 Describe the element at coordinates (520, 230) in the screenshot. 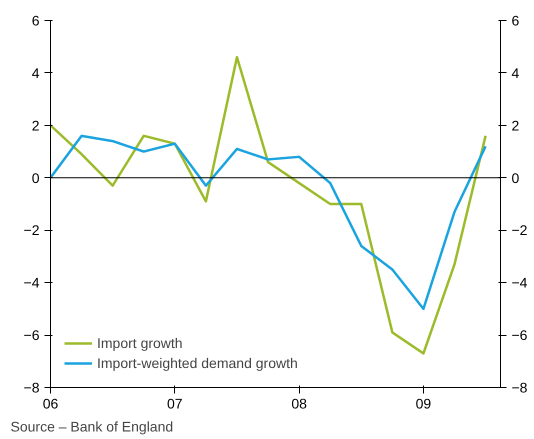

I see `y2-tick-label: −2` at that location.